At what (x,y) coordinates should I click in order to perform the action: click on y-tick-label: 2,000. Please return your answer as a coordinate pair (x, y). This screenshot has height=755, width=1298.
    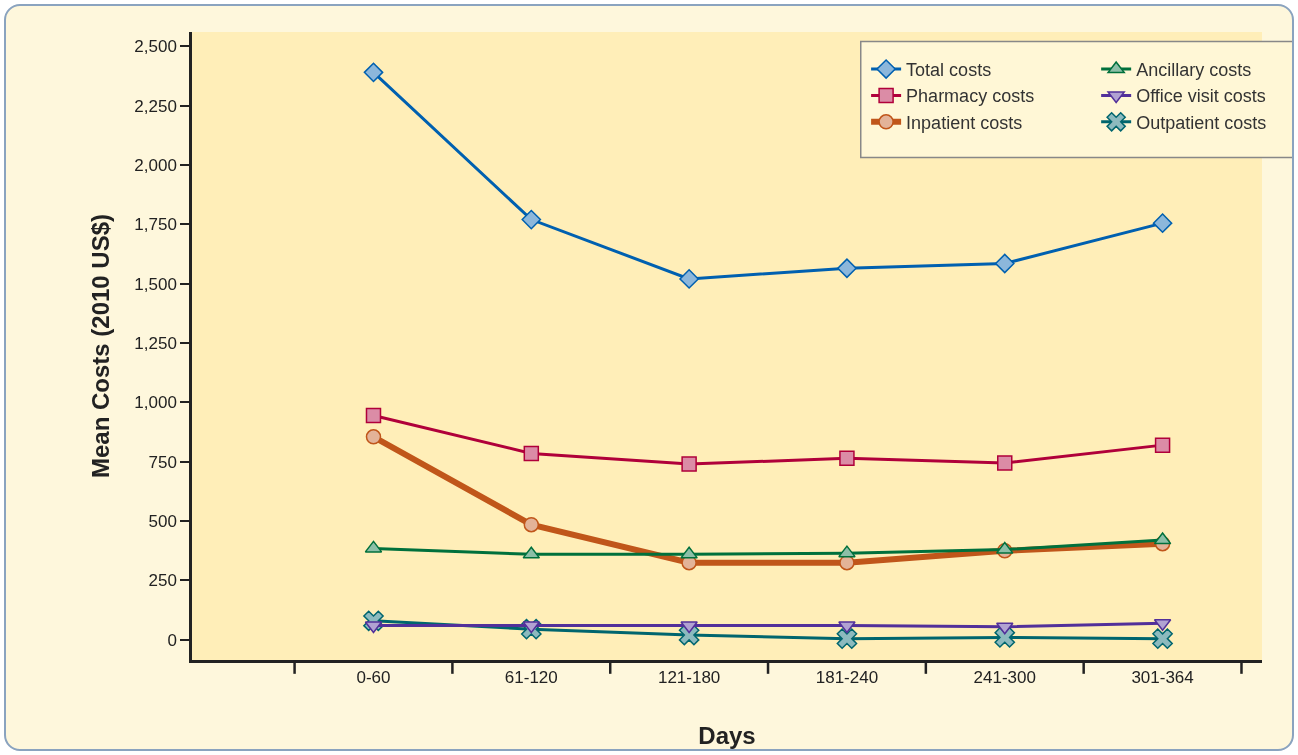
    Looking at the image, I should click on (155, 165).